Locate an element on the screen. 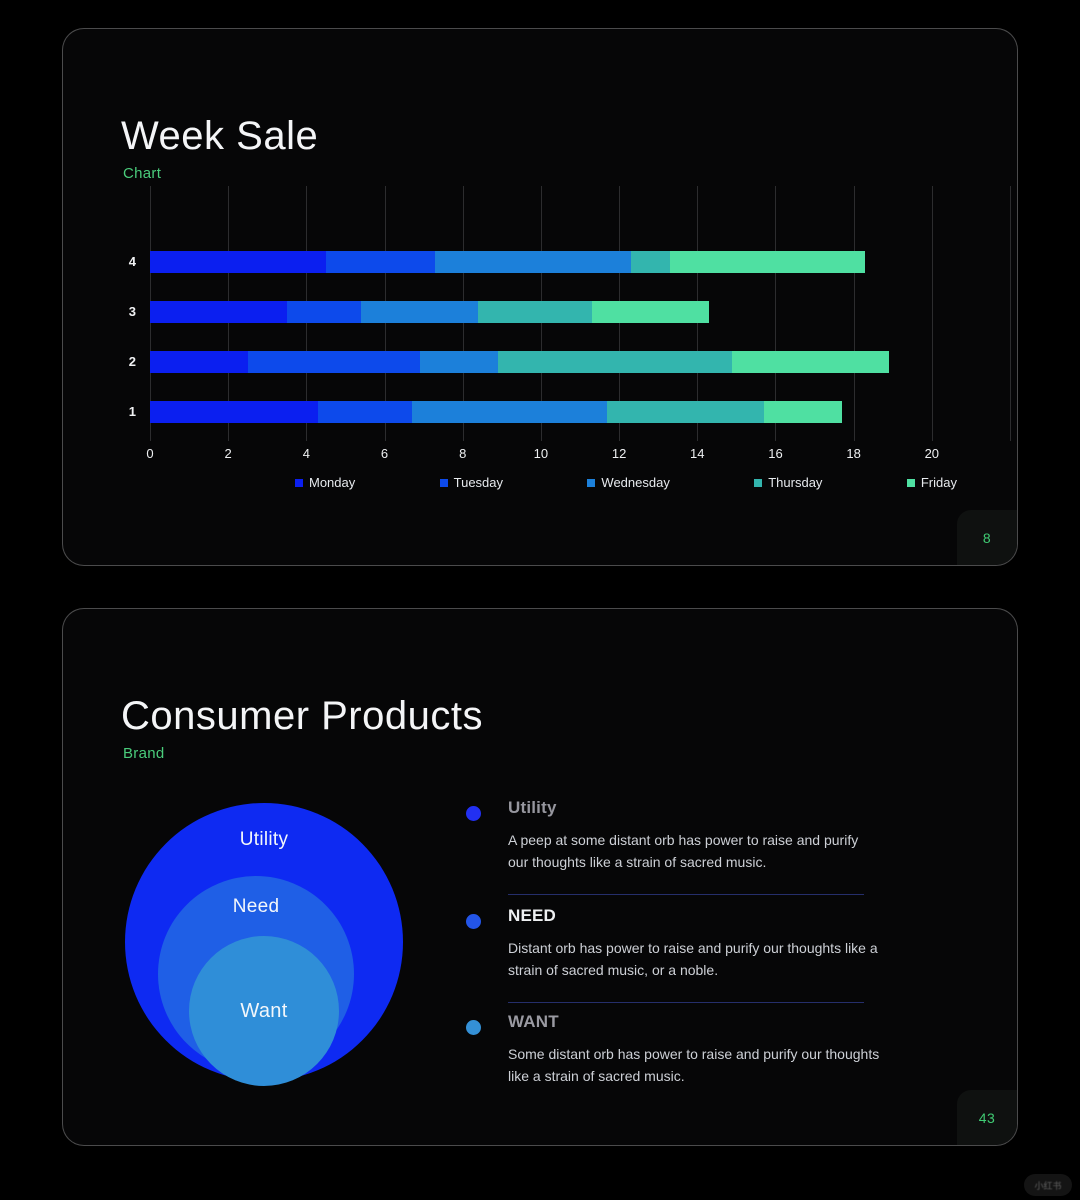  watermark-label: 小红书 is located at coordinates (1048, 1185).